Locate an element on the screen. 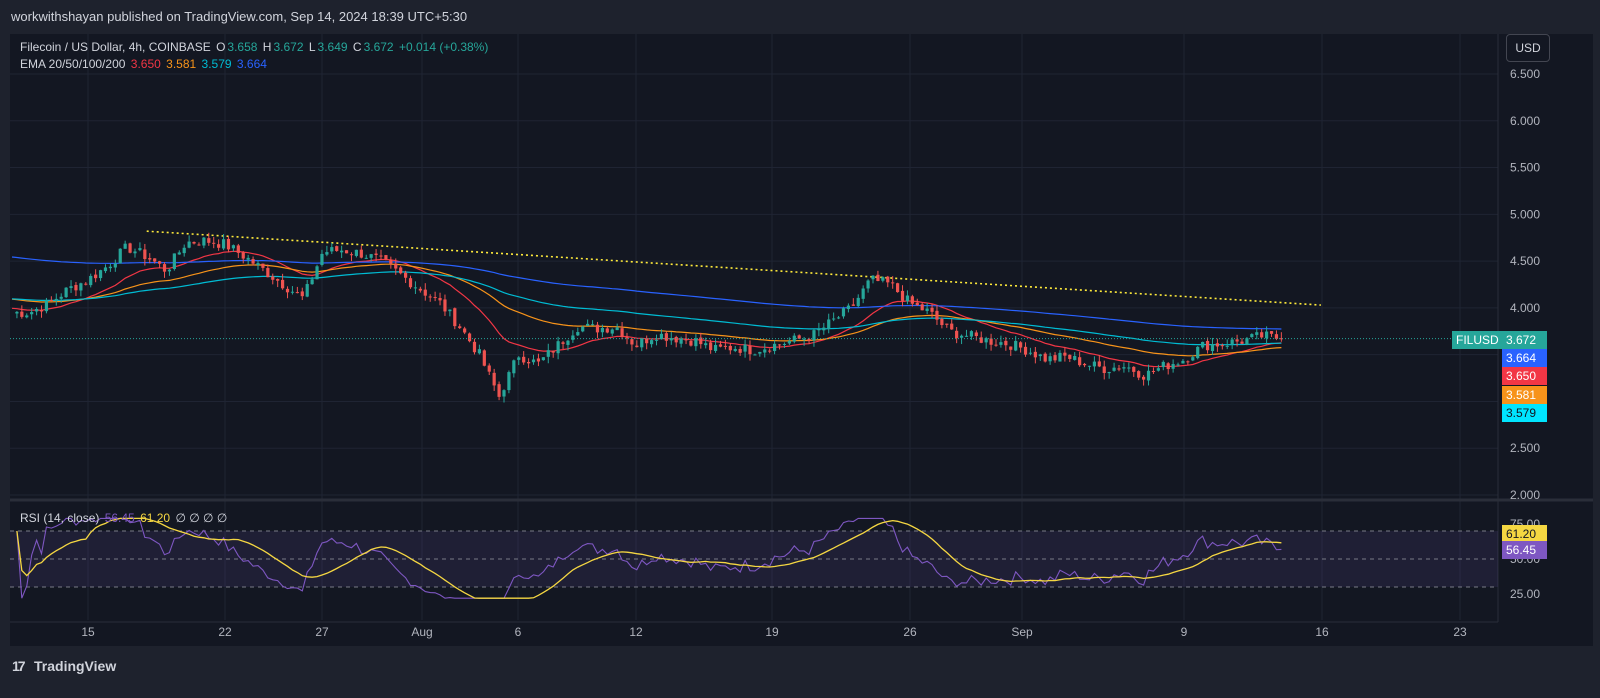 This screenshot has width=1600, height=698. price-tick-label: 5.500 is located at coordinates (1525, 168).